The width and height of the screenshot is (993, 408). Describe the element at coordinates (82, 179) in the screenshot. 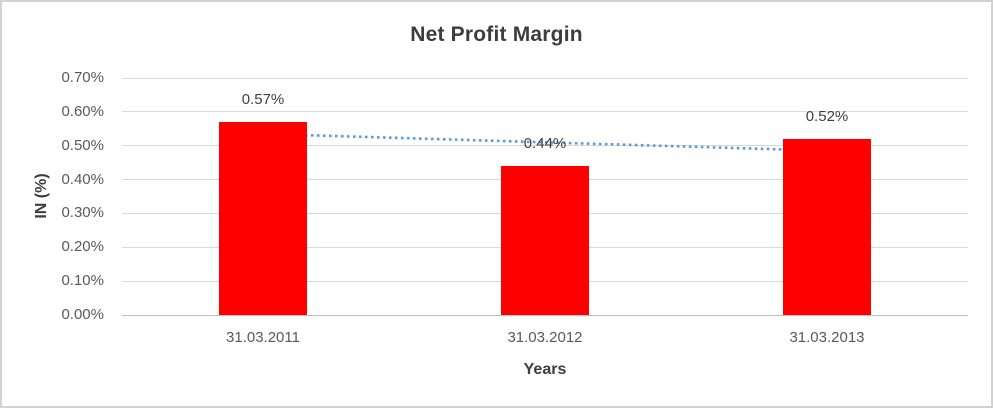

I see `y-tick-label: 0.40%` at that location.